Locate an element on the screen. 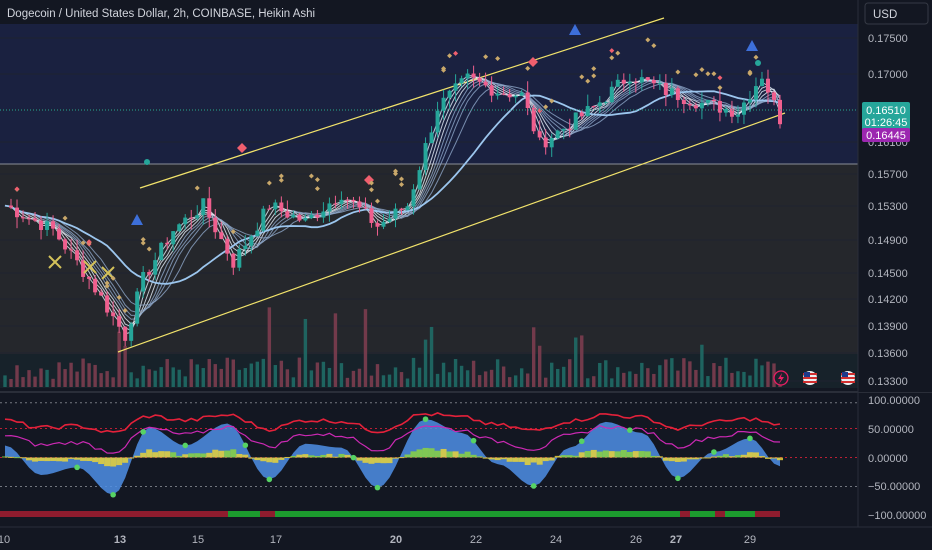 This screenshot has height=550, width=932. lightning-icon is located at coordinates (781, 378).